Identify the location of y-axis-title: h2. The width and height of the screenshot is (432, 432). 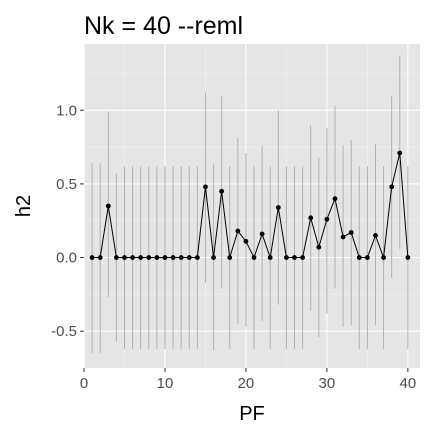
(24, 206).